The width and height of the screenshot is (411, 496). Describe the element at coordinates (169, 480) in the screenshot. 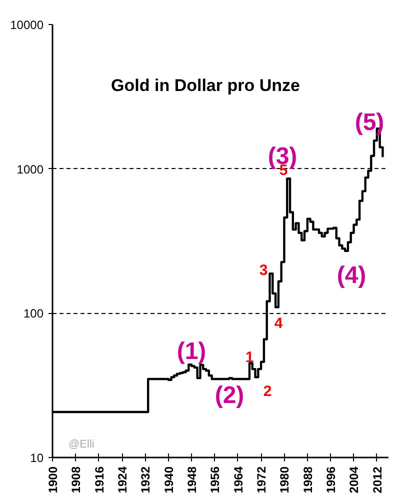

I see `x-tick-label: 1940` at that location.